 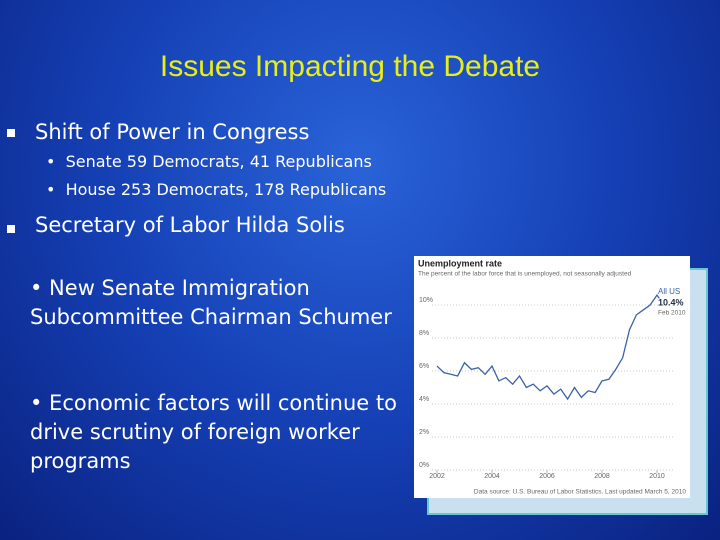 What do you see at coordinates (437, 476) in the screenshot?
I see `x-tick-label: 2002` at bounding box center [437, 476].